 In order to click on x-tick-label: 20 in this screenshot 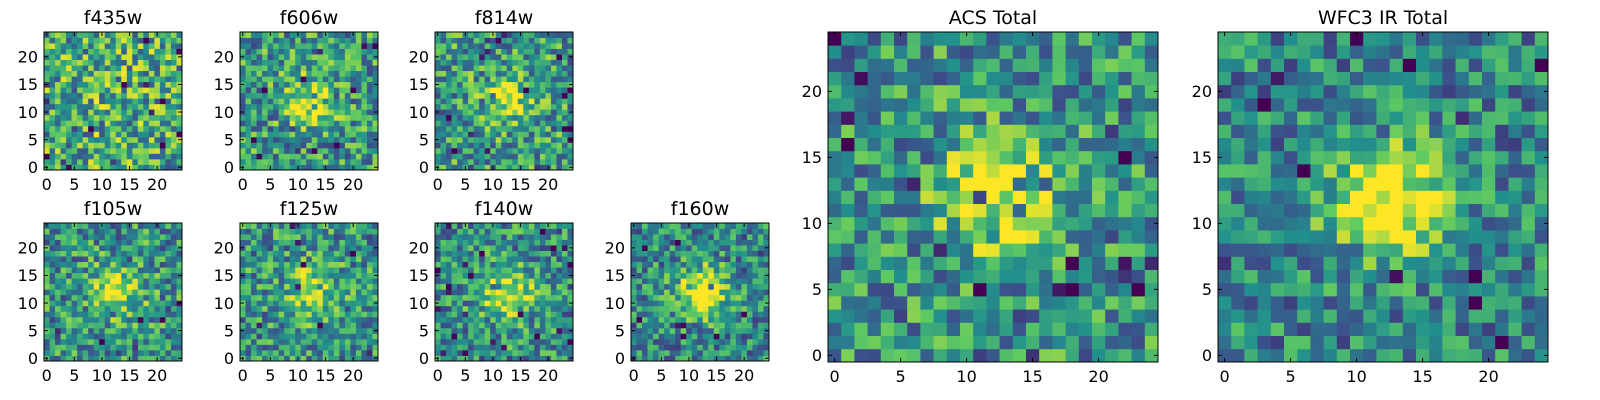, I will do `click(157, 184)`.